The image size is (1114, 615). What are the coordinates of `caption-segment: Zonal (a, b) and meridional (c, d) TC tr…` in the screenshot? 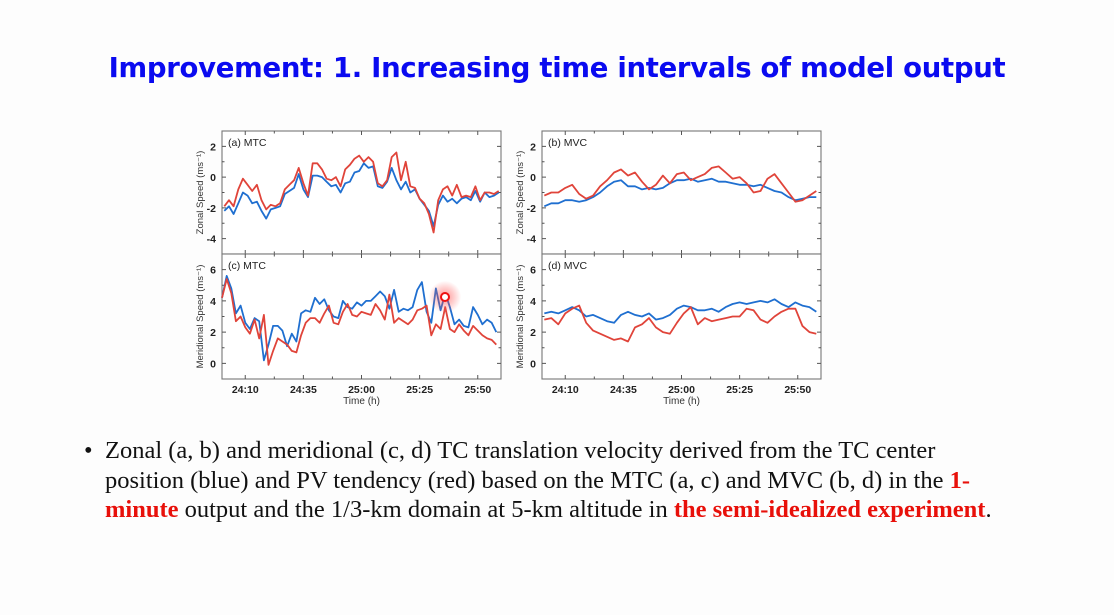 It's located at (527, 465).